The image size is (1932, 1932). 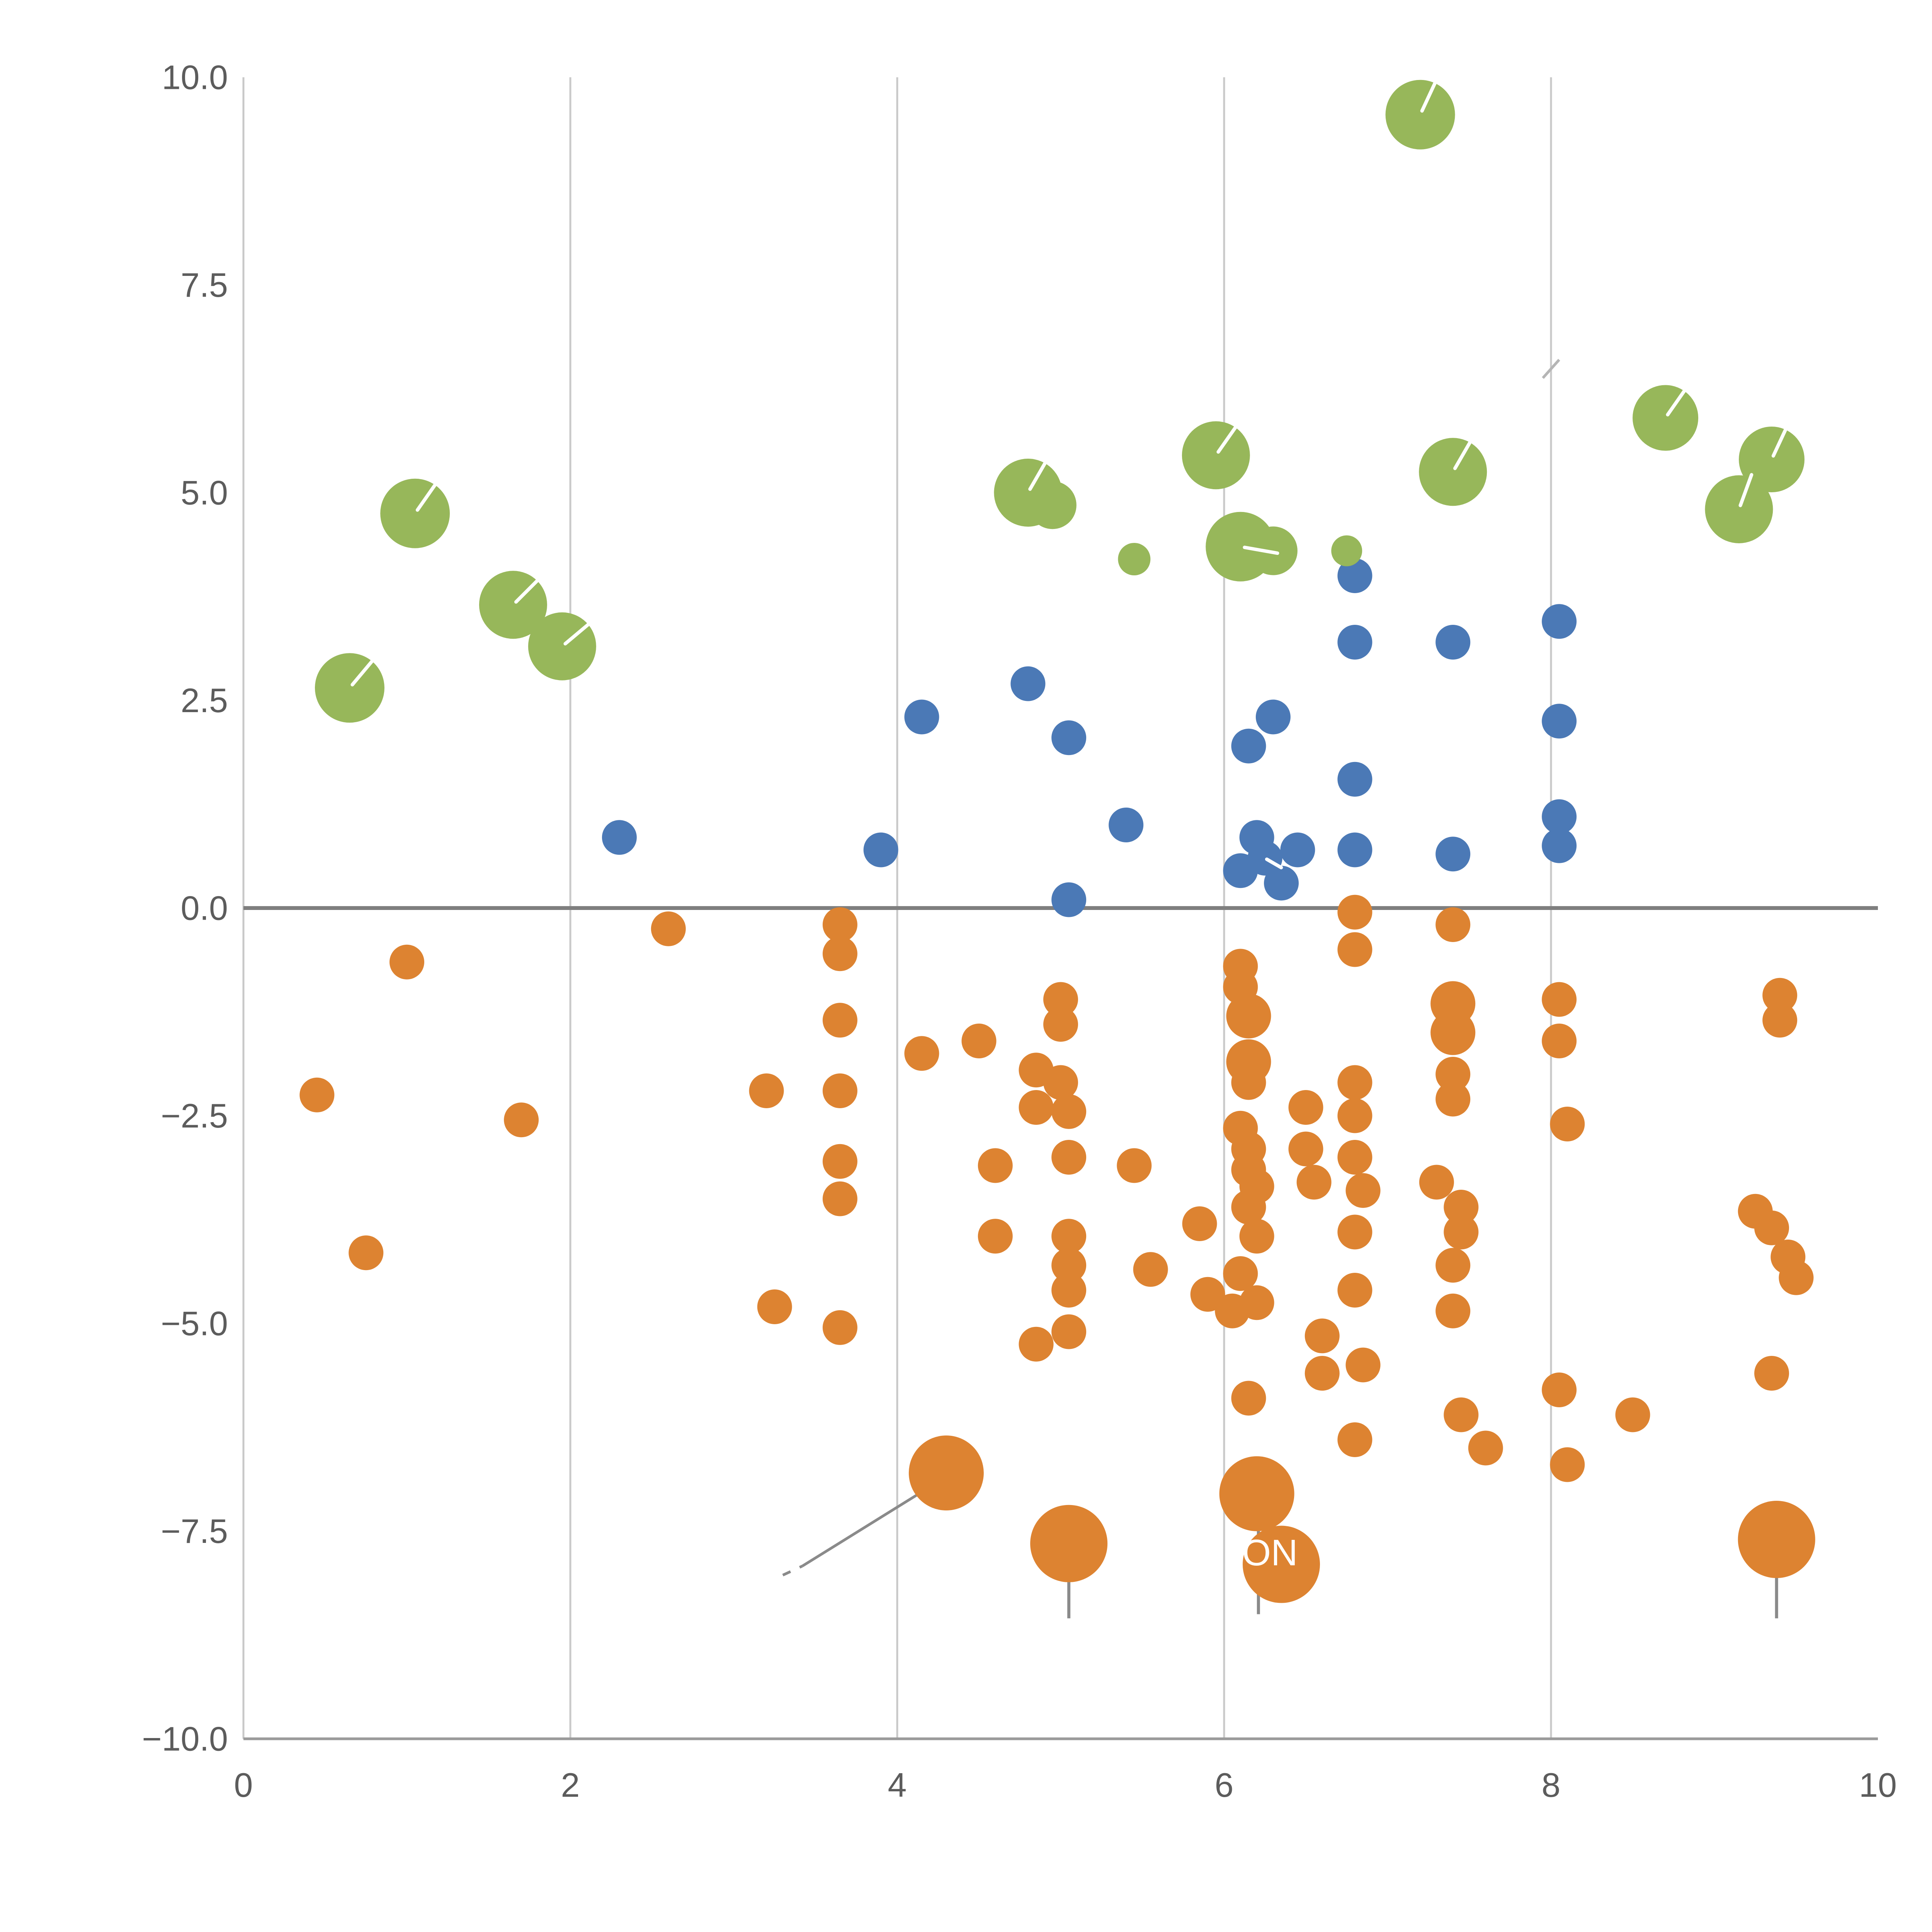 I want to click on overlay-label: ON, so click(x=1270, y=1553).